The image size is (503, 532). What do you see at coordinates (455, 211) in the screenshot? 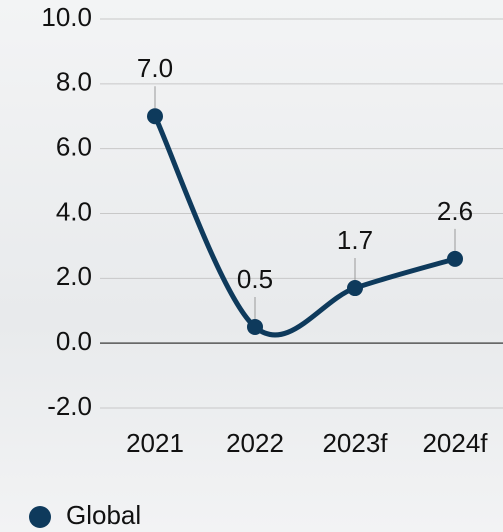
I see `data-label: 2.6` at bounding box center [455, 211].